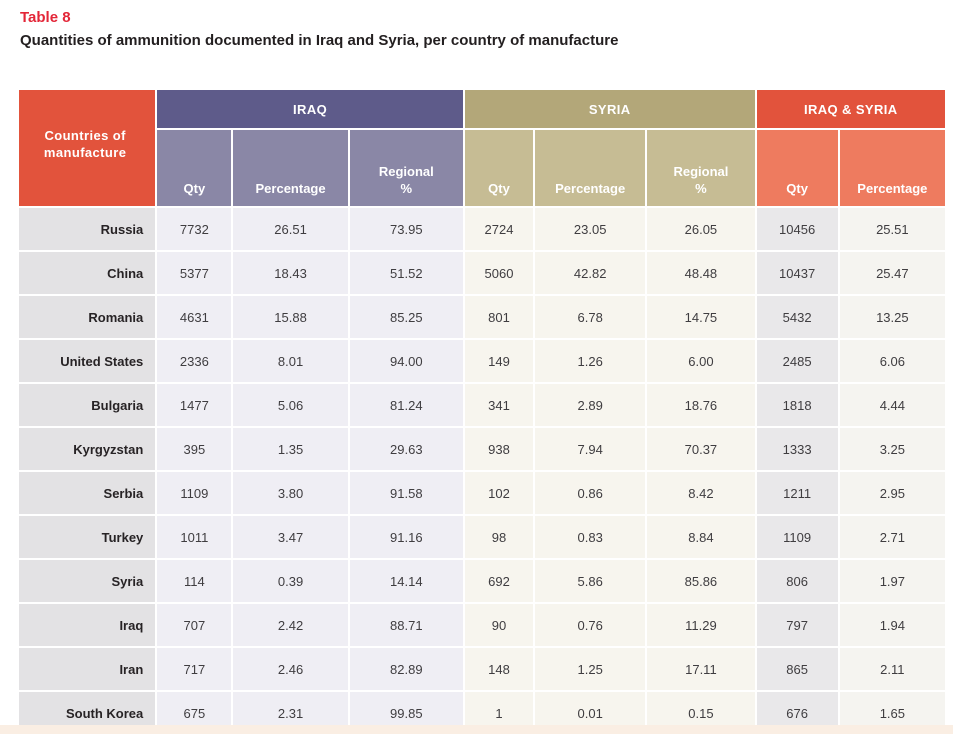 The width and height of the screenshot is (953, 734). I want to click on value-cell: 6.06, so click(892, 361).